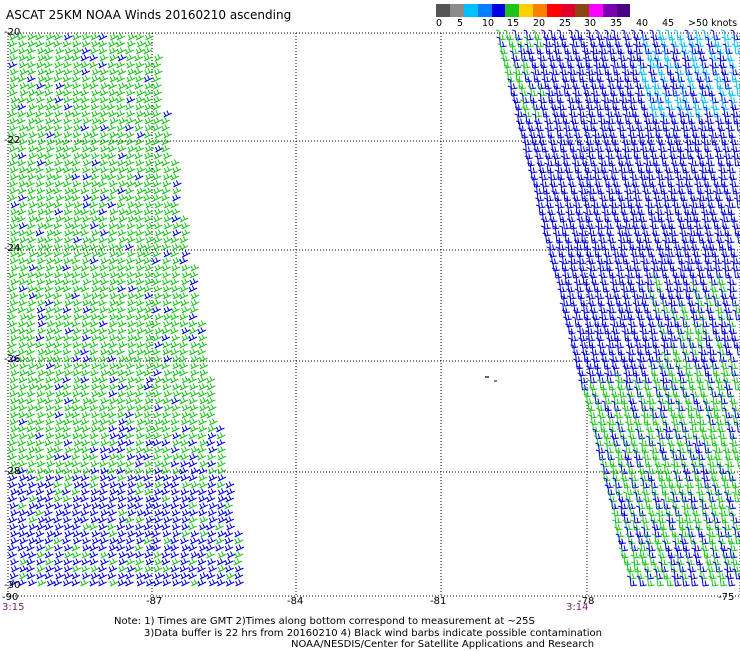 The width and height of the screenshot is (740, 651). I want to click on legend-label: 10, so click(488, 23).